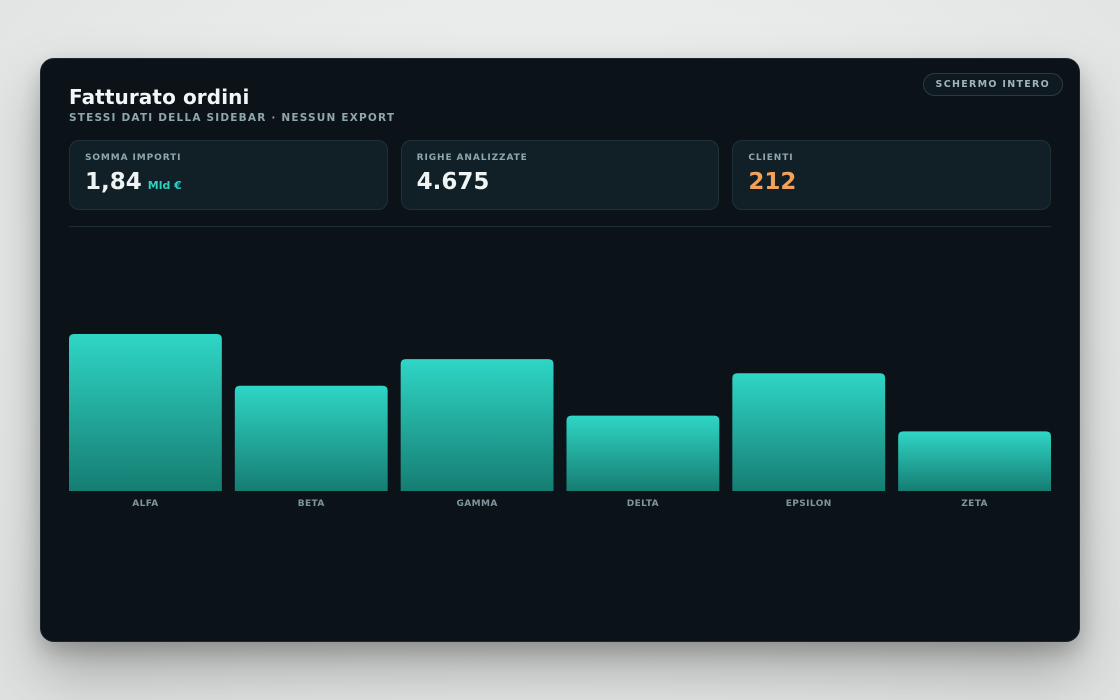 This screenshot has height=700, width=1120. What do you see at coordinates (311, 504) in the screenshot?
I see `x-tick-label: BETA` at bounding box center [311, 504].